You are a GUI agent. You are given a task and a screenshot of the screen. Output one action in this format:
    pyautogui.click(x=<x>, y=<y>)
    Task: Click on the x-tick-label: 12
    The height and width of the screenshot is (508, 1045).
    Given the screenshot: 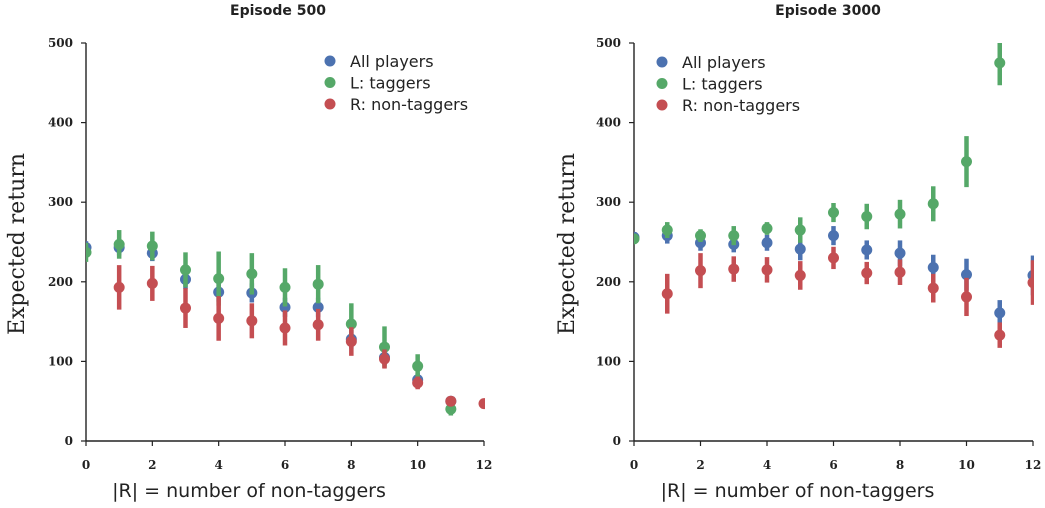 What is the action you would take?
    pyautogui.click(x=1033, y=465)
    